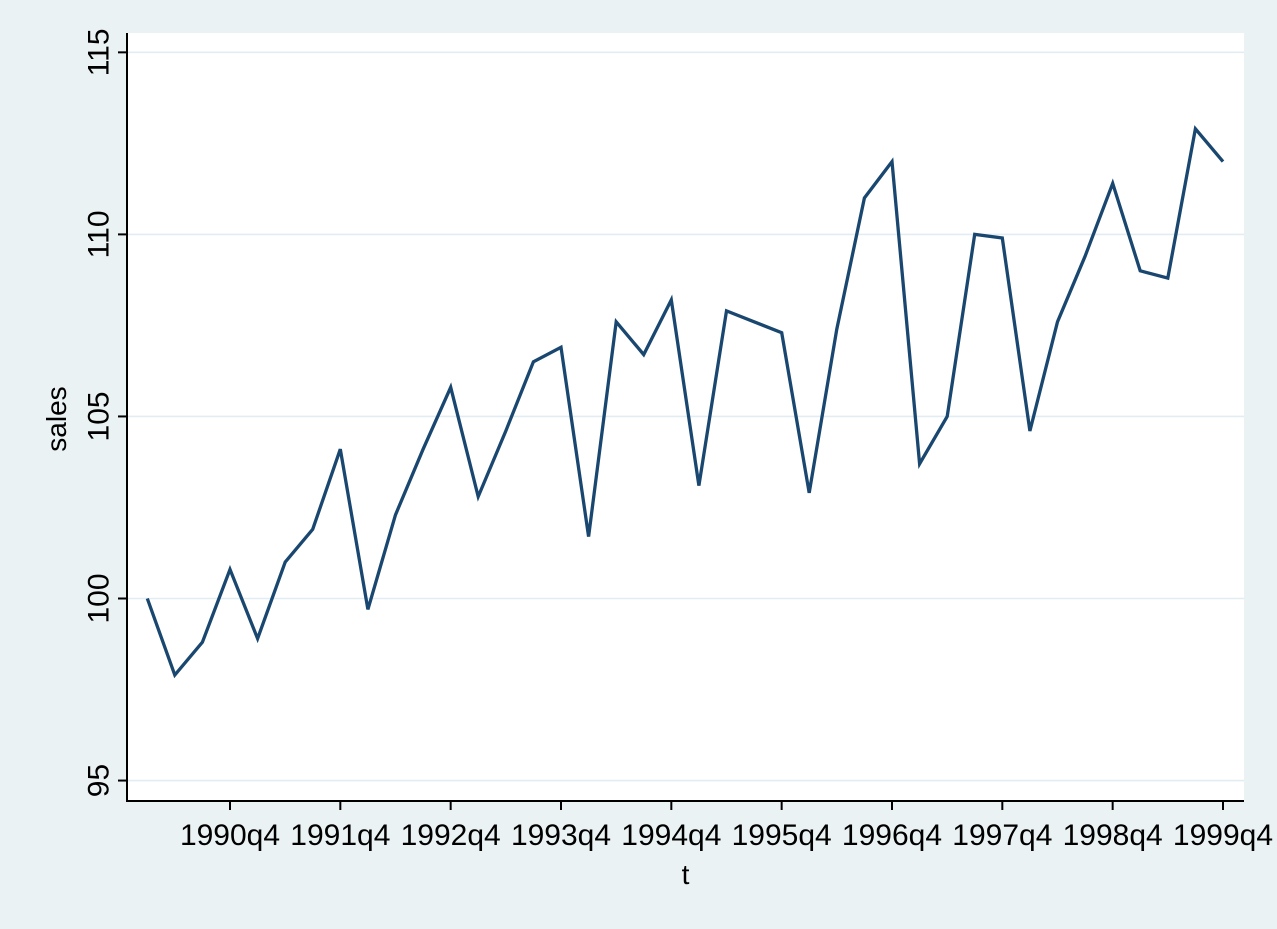 This screenshot has height=929, width=1277. Describe the element at coordinates (671, 835) in the screenshot. I see `x-tick-label: 1994q4` at that location.